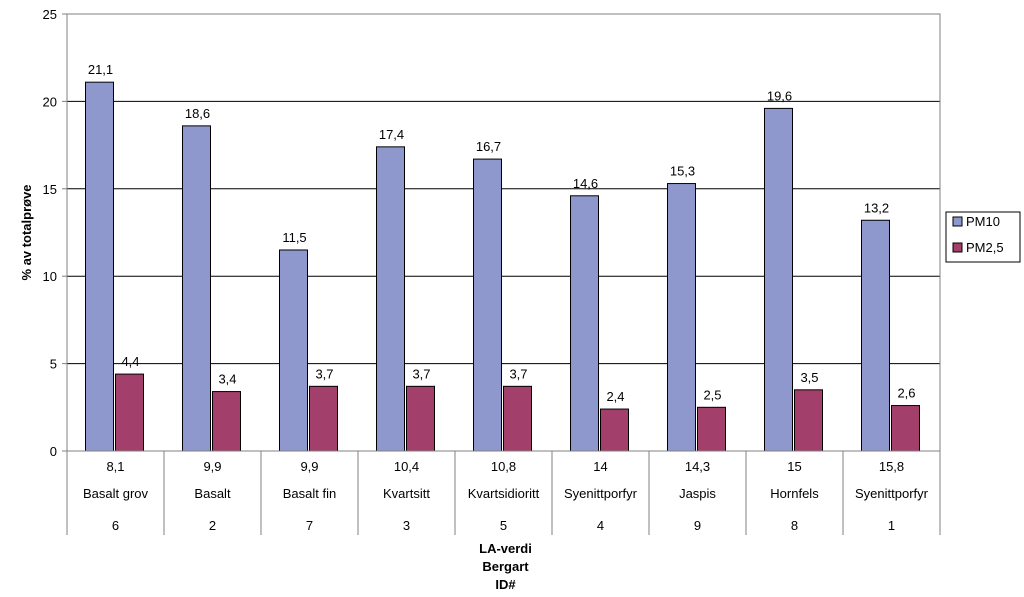 This screenshot has width=1024, height=597. I want to click on category-la-value: 15, so click(794, 466).